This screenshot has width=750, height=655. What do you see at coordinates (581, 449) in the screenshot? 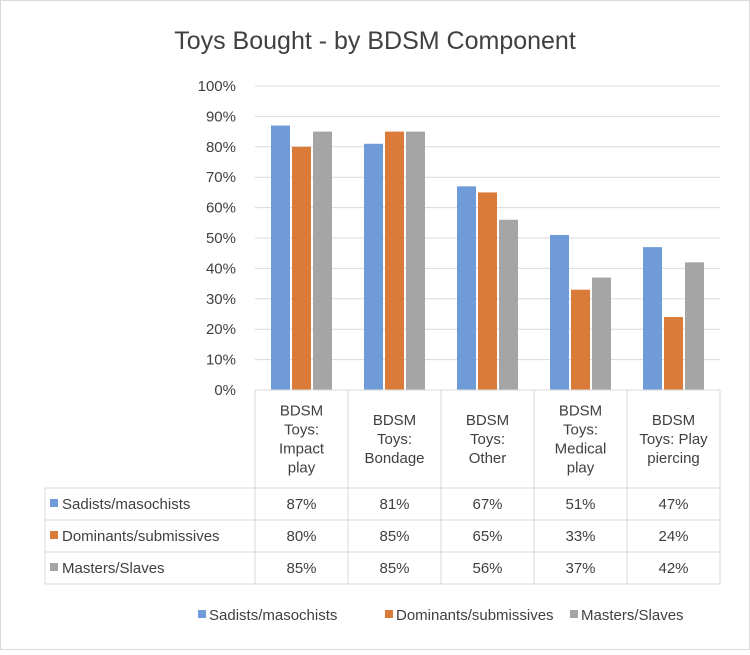
I see `category-label: Medical` at bounding box center [581, 449].